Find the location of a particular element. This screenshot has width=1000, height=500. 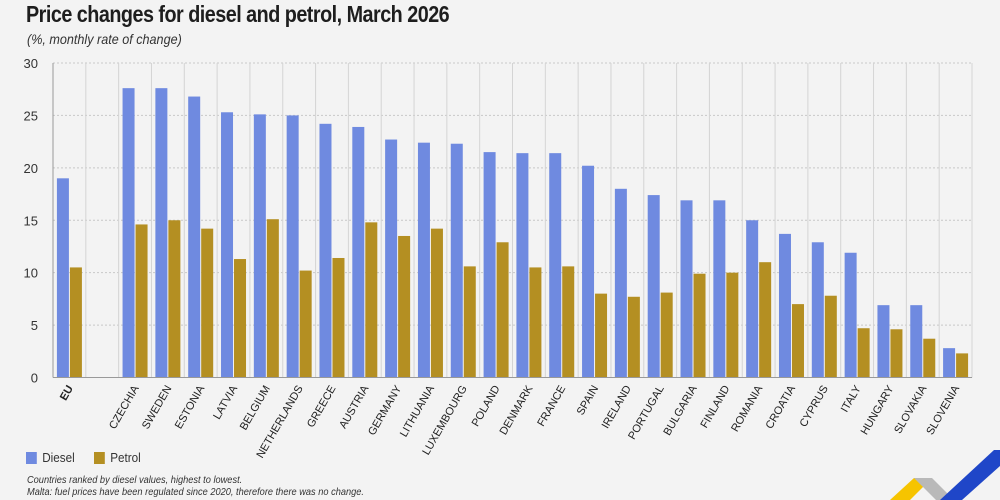

bar-diesel-france is located at coordinates (555, 265).